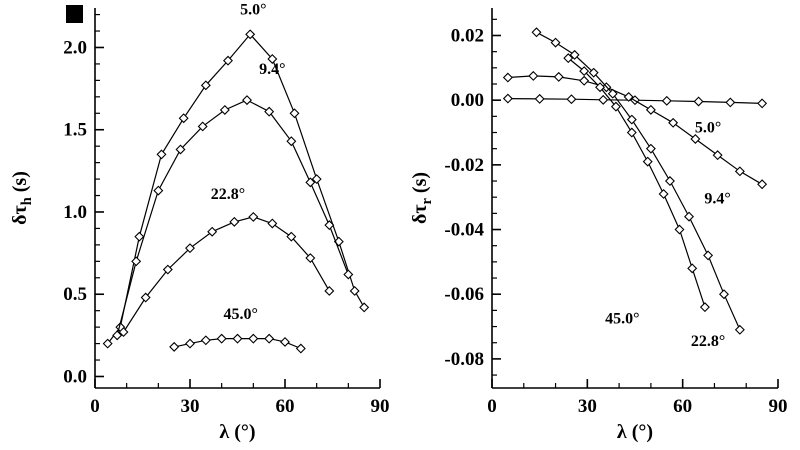  I want to click on x-axis-label: λ (°), so click(237, 432).